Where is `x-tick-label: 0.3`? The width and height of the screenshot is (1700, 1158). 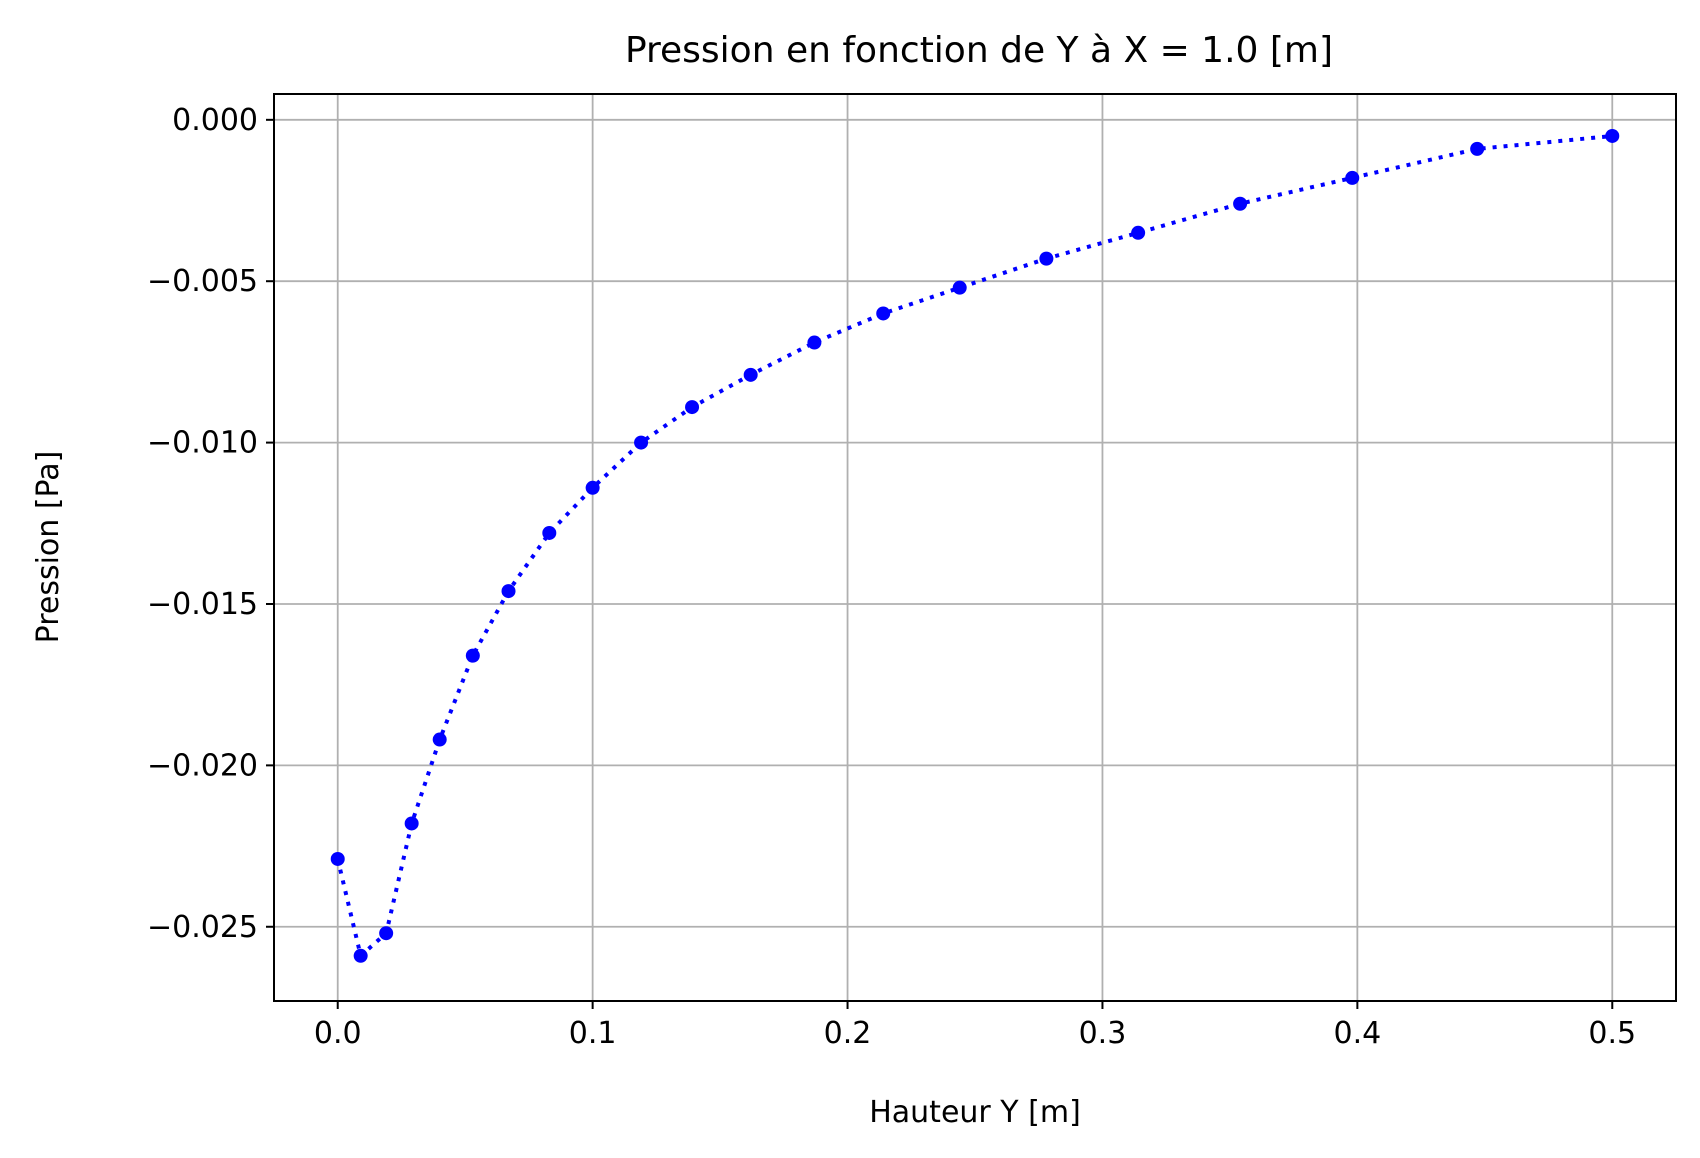 x-tick-label: 0.3 is located at coordinates (1103, 1033).